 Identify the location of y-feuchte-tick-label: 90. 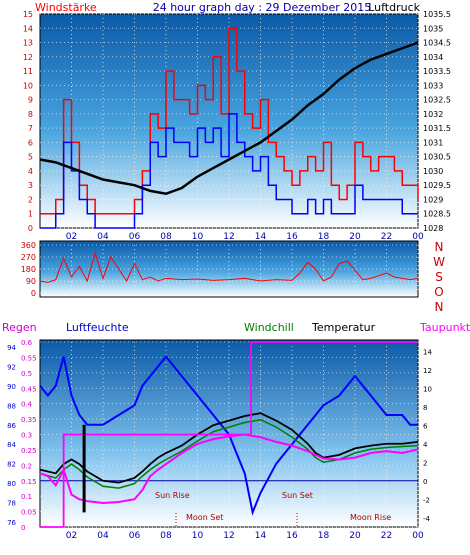
(11, 387).